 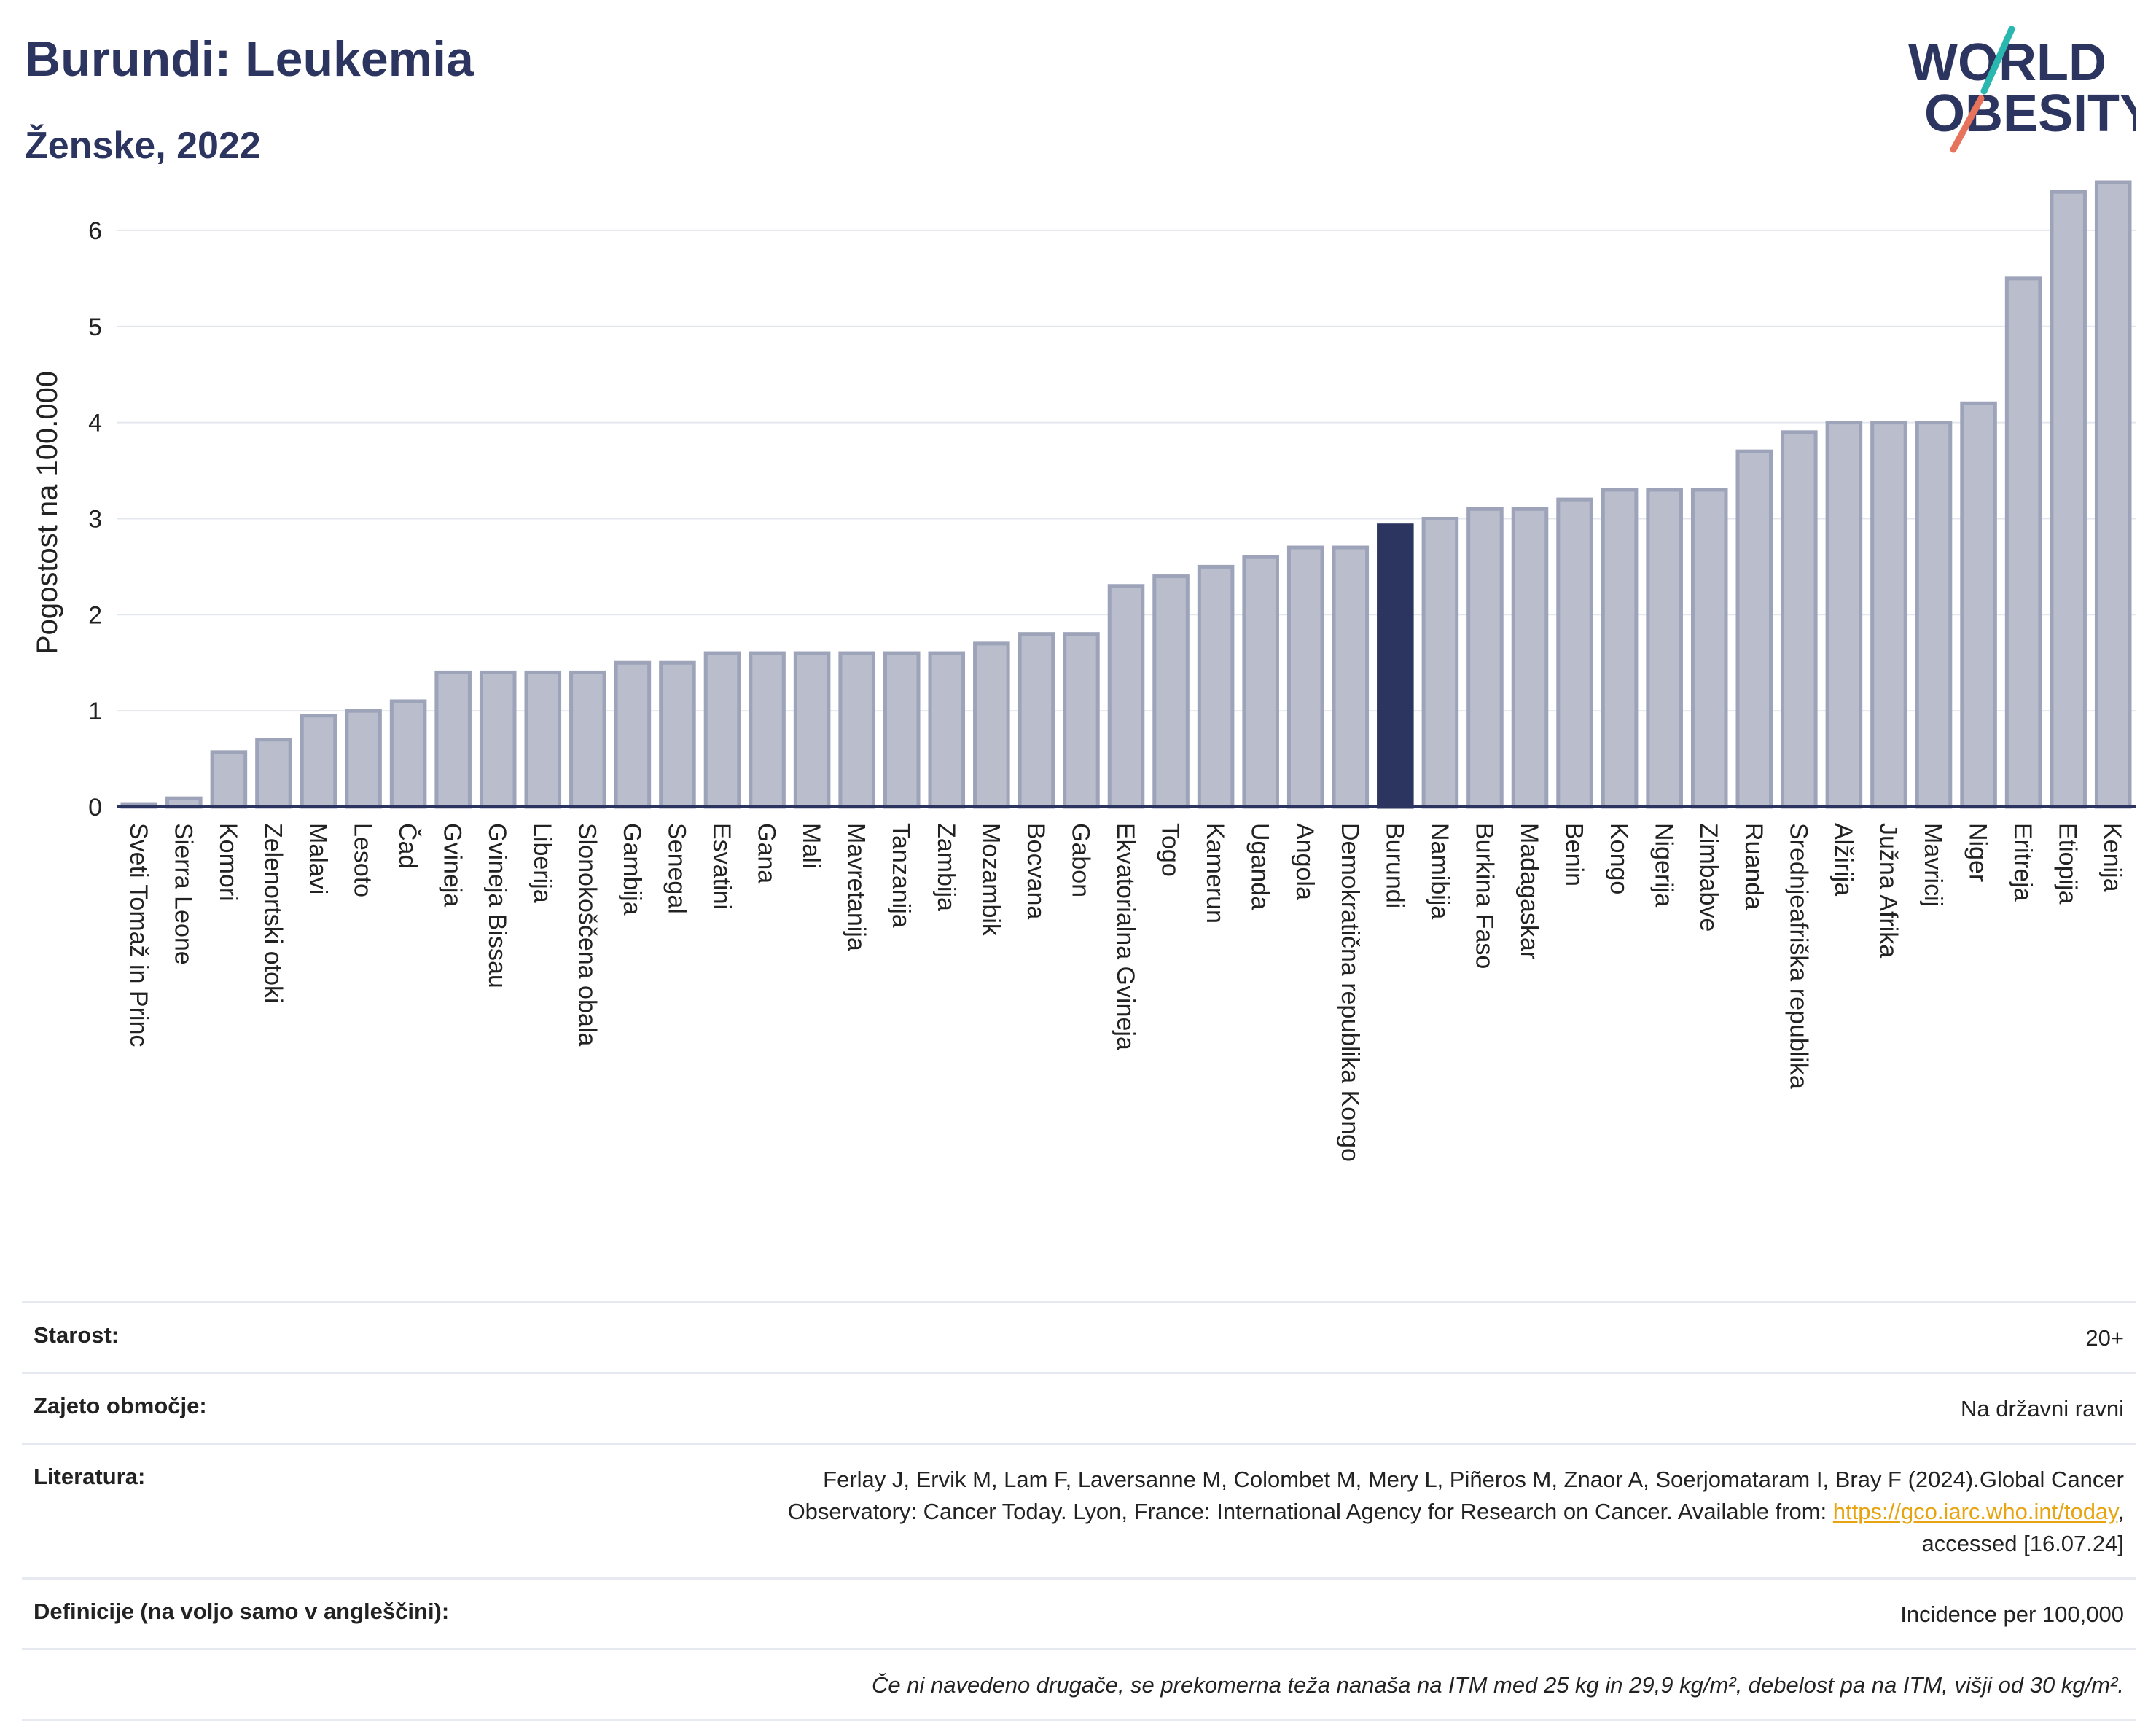 I want to click on x-tick-label: Tanzanija, so click(x=901, y=875).